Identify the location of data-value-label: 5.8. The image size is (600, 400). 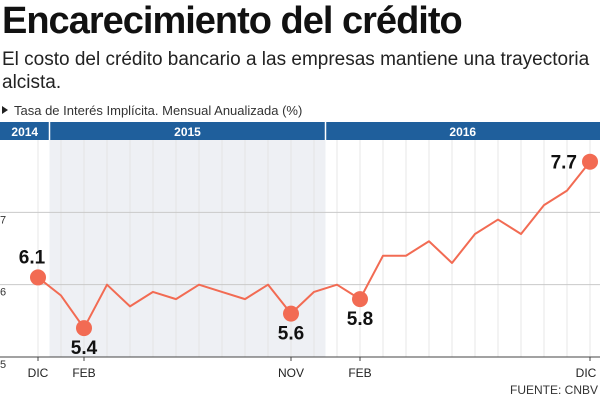
(360, 319).